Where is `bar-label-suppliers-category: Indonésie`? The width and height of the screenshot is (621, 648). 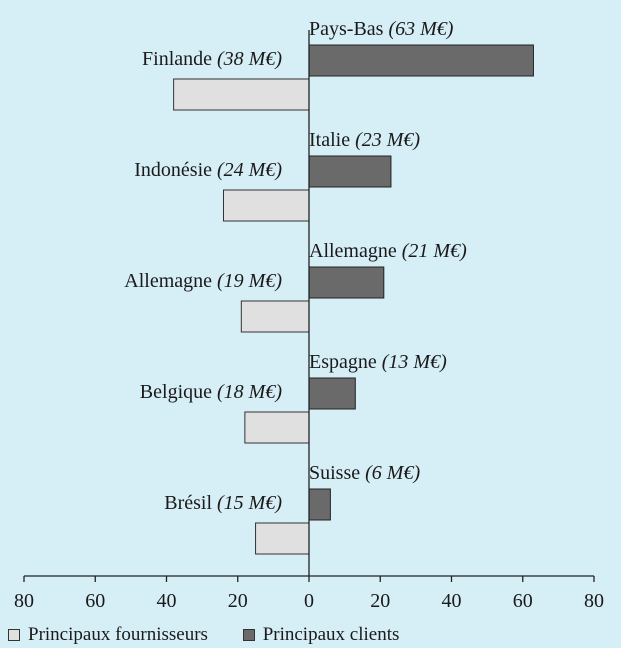
bar-label-suppliers-category: Indonésie is located at coordinates (175, 170).